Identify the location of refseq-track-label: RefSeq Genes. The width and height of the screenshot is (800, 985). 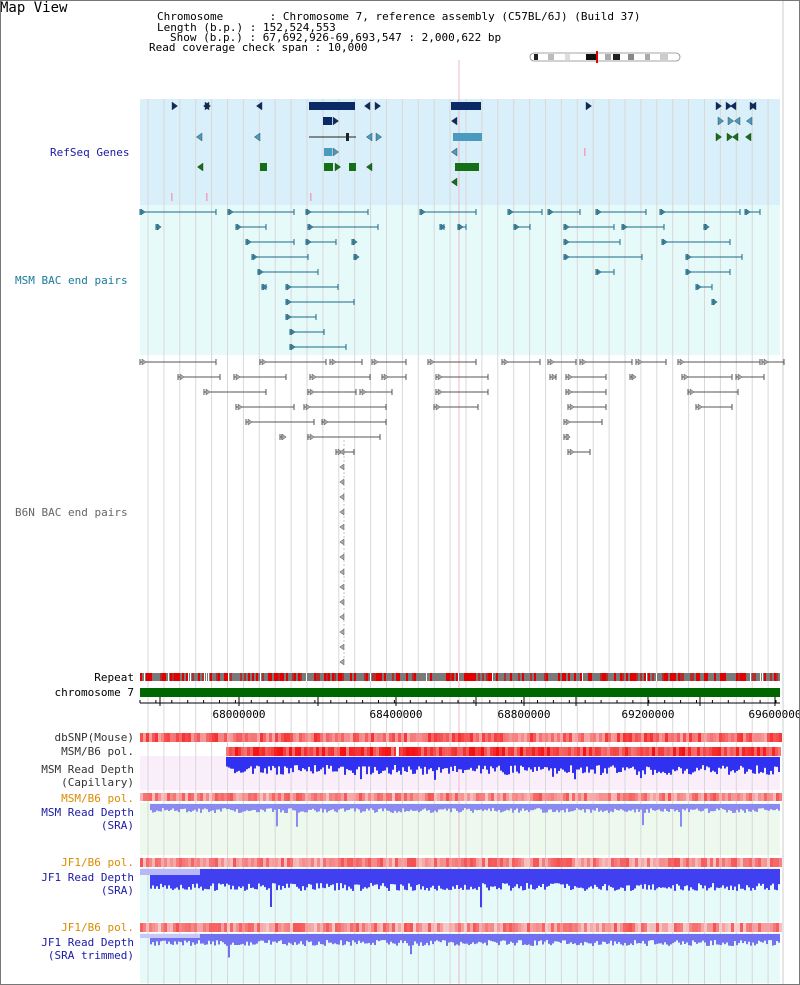
(90, 152).